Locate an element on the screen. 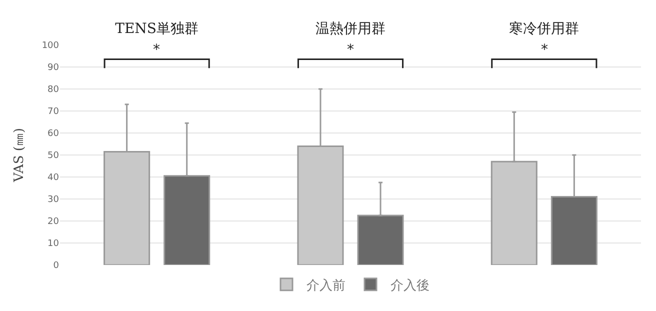 The height and width of the screenshot is (311, 656). y-axis-title: VAS (㎜) is located at coordinates (19, 156).